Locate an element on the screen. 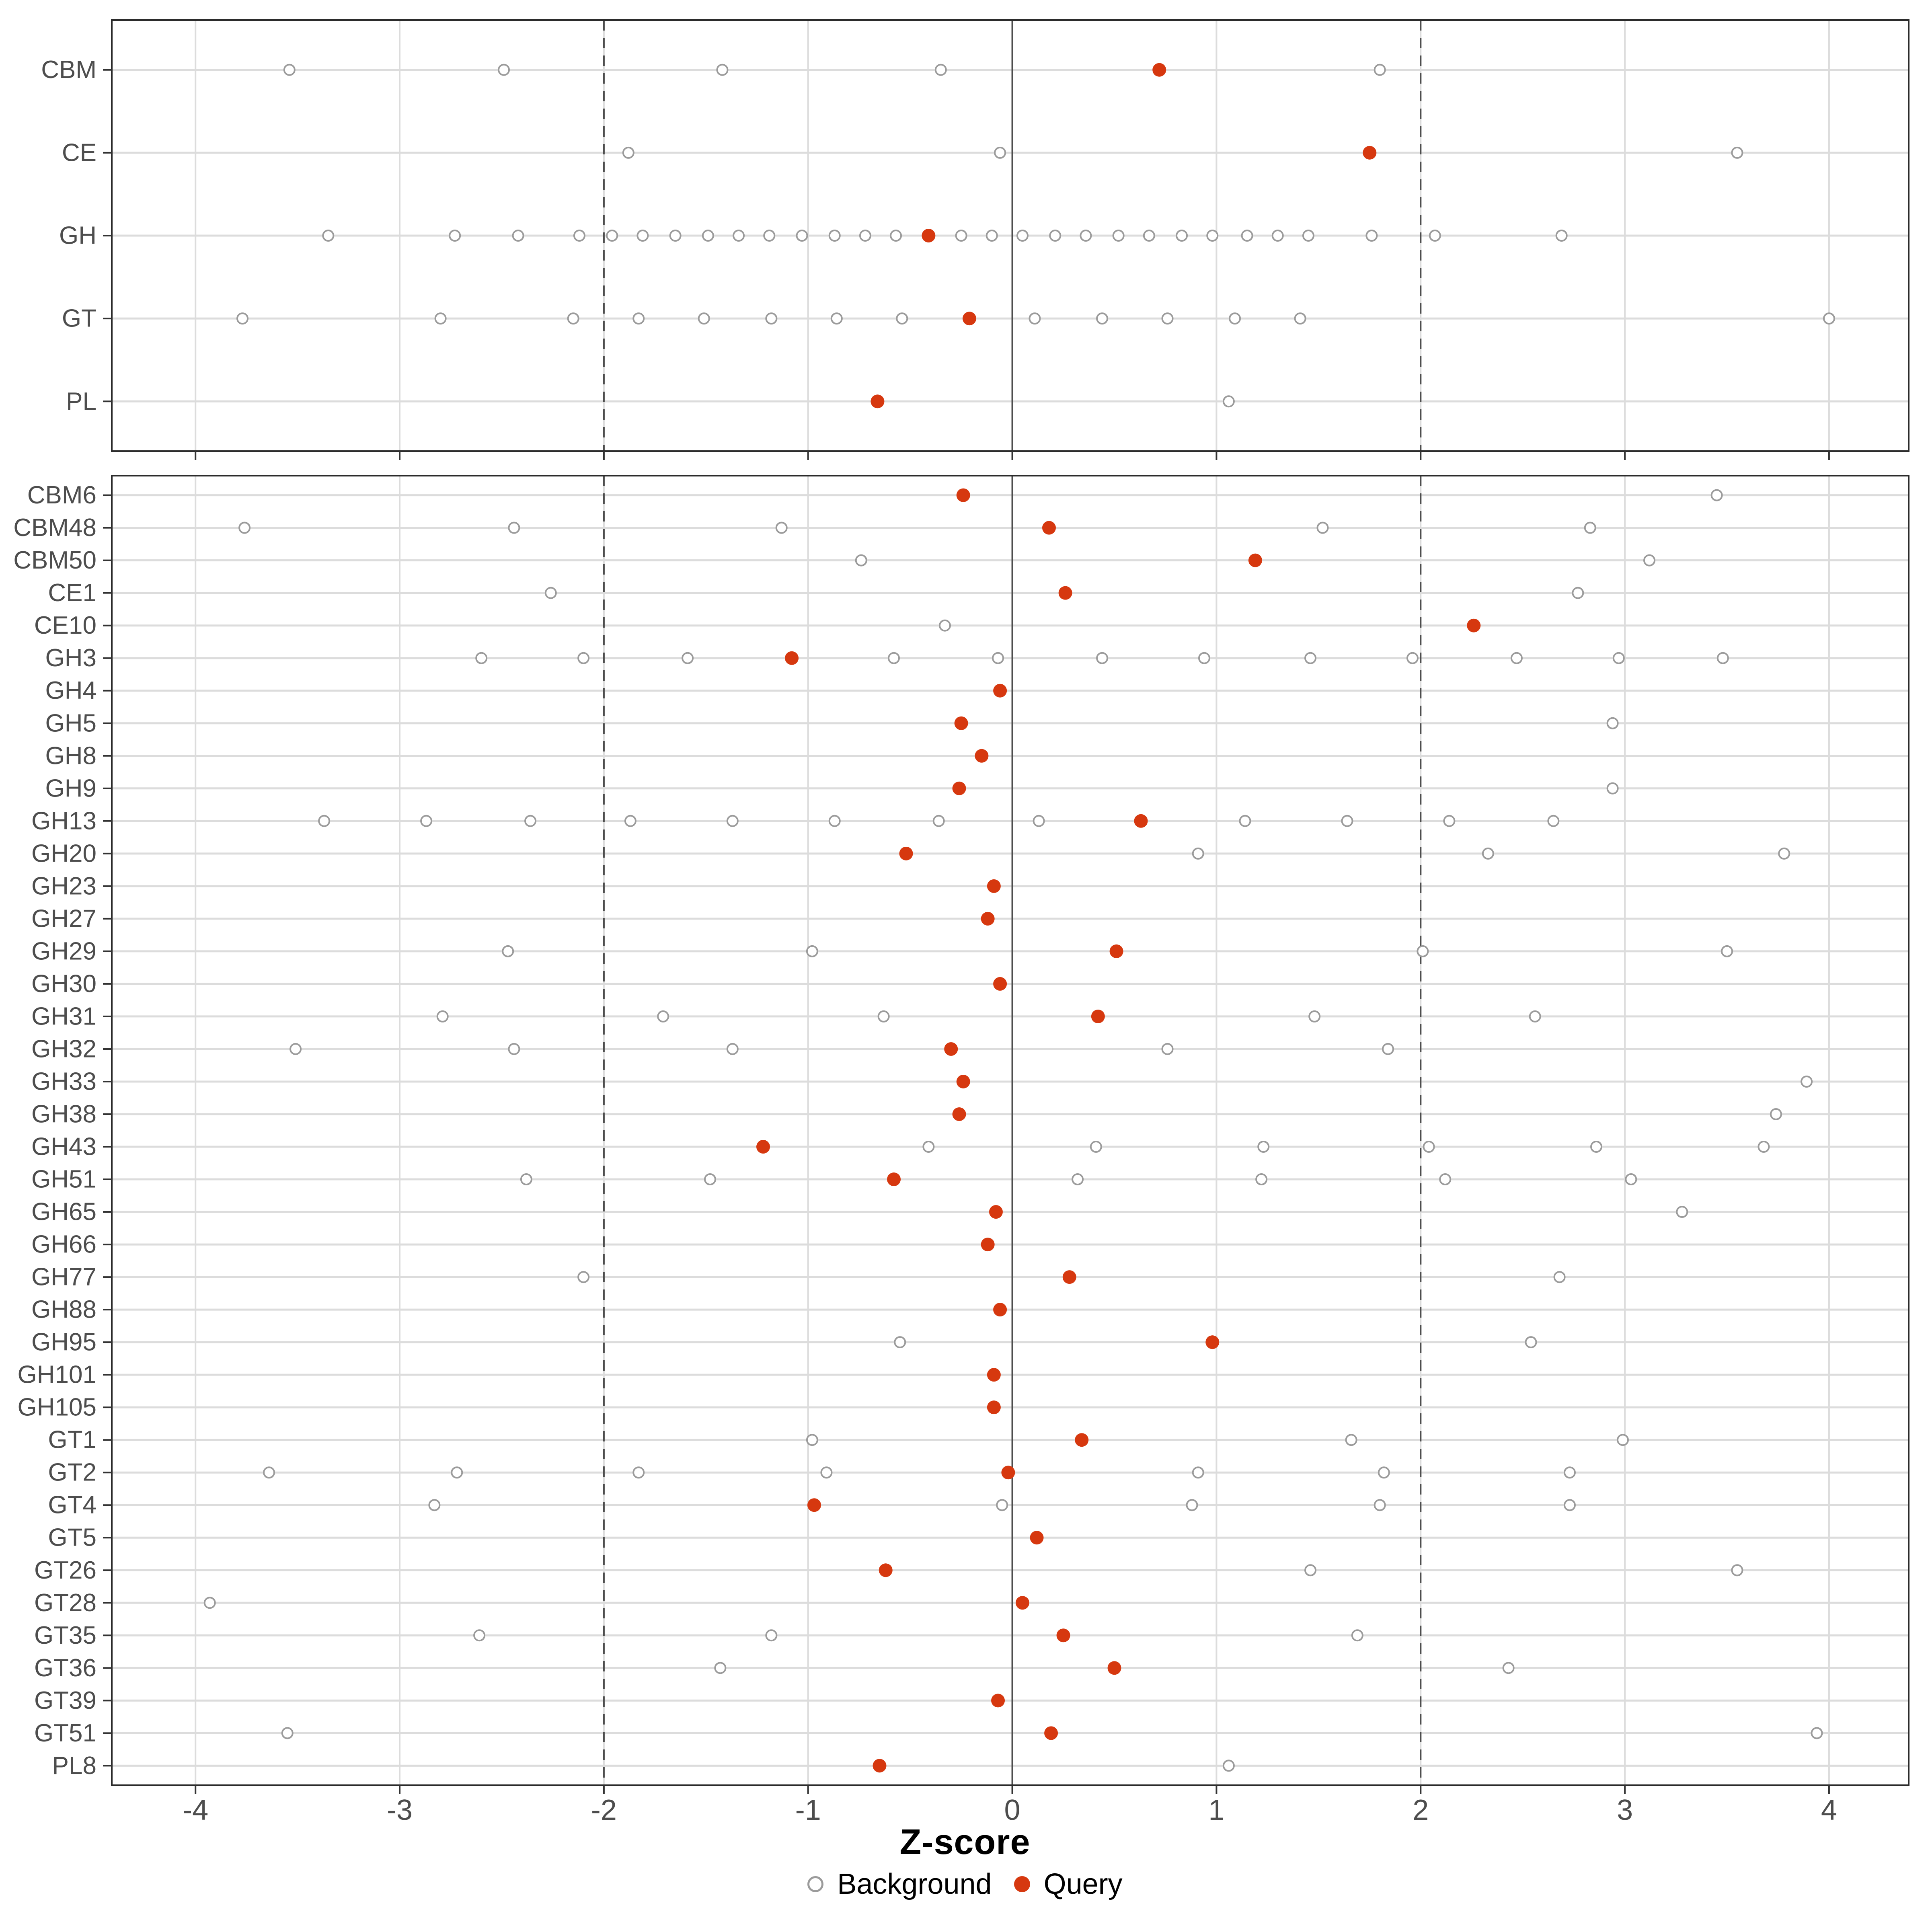 The image size is (1930, 1932). y-axis-label: GH38 is located at coordinates (63, 1114).